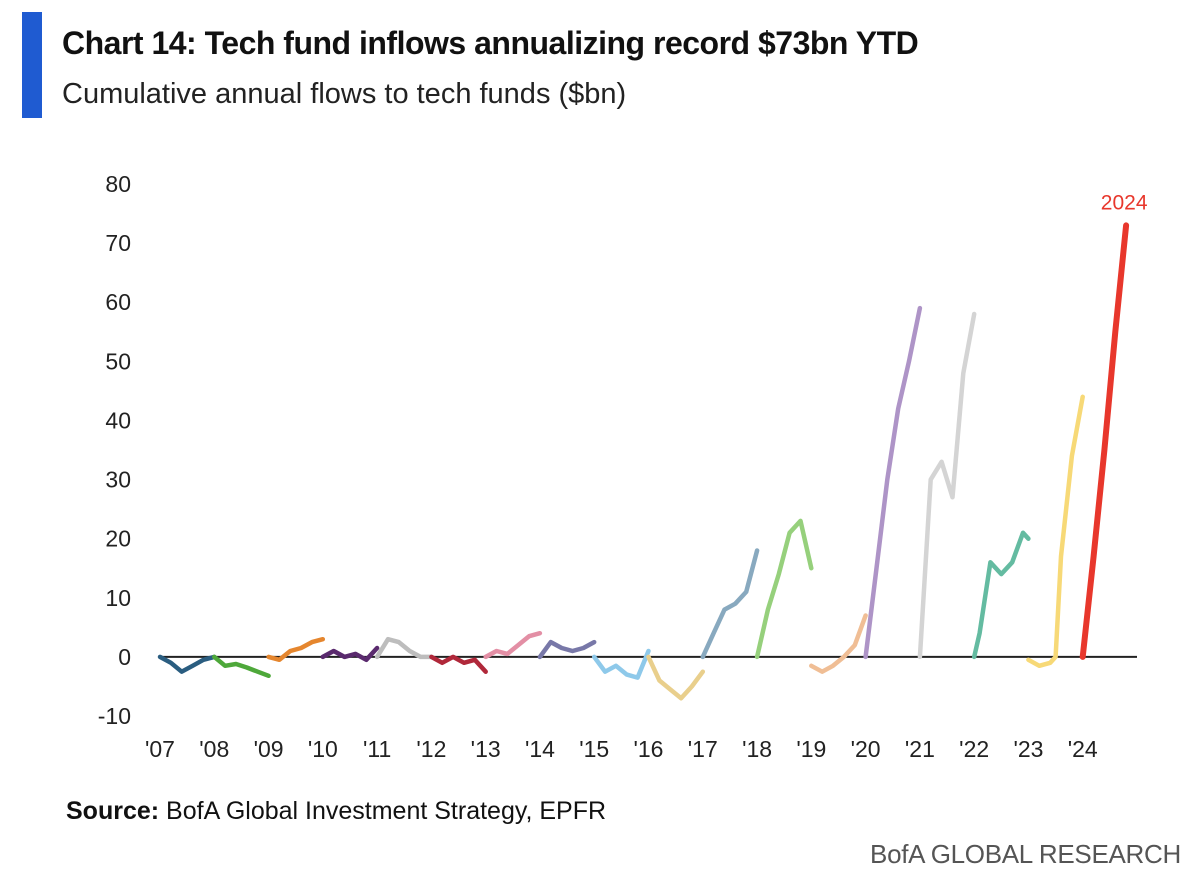  I want to click on annotation-layer: 2024, so click(1124, 202).